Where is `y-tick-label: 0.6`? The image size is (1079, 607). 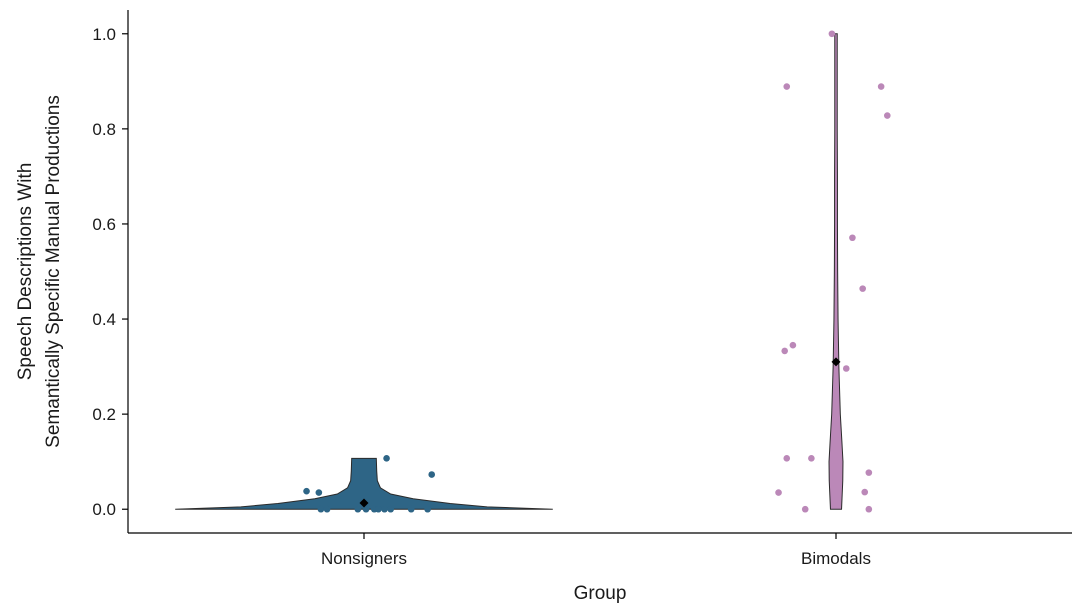 y-tick-label: 0.6 is located at coordinates (104, 224).